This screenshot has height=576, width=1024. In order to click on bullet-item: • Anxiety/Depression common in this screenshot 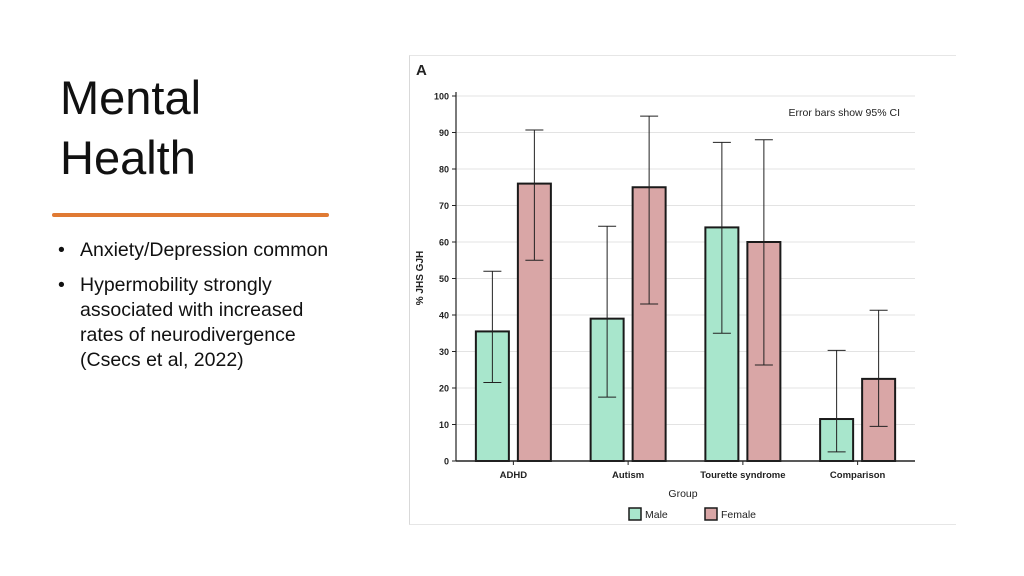, I will do `click(203, 250)`.